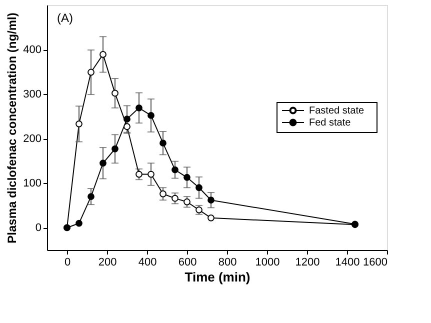 This screenshot has height=323, width=431. I want to click on legend-label: Fasted state, so click(336, 111).